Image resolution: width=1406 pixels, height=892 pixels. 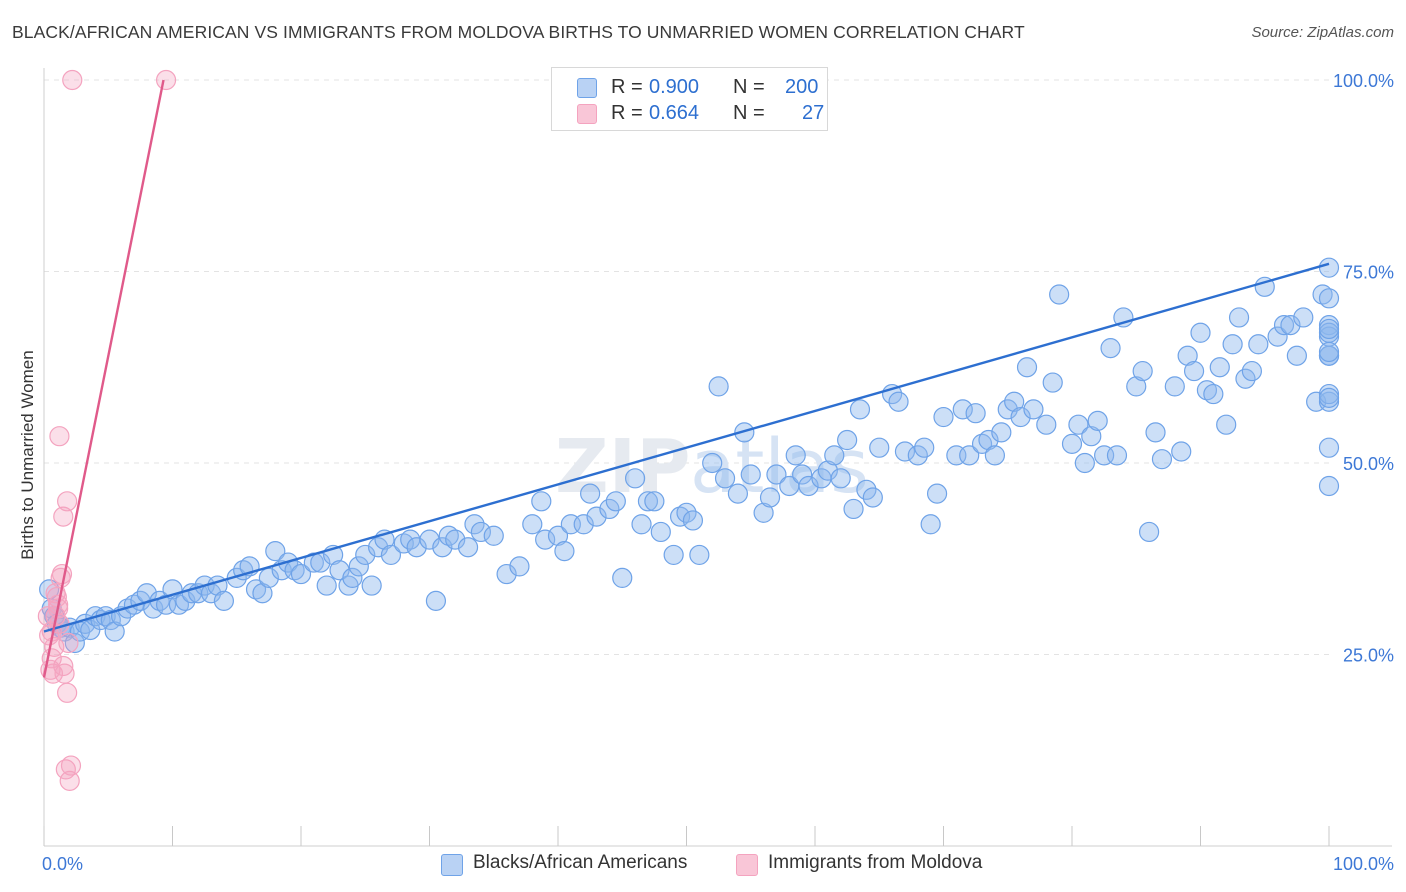 I want to click on correlation-legend: R = 0.900 N = 200 R = 0.664 N = 27, so click(x=689, y=99).